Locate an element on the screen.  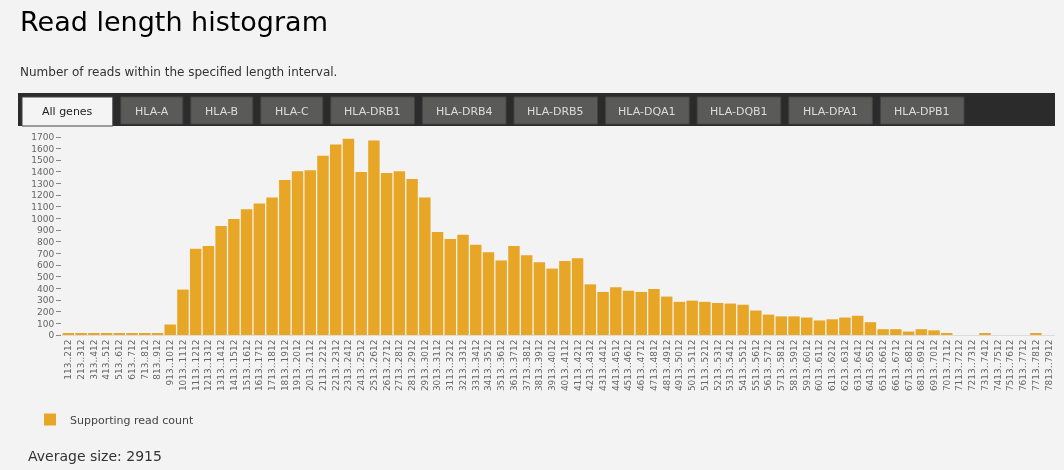
x-tick-label: 1513..1612 is located at coordinates (246, 365).